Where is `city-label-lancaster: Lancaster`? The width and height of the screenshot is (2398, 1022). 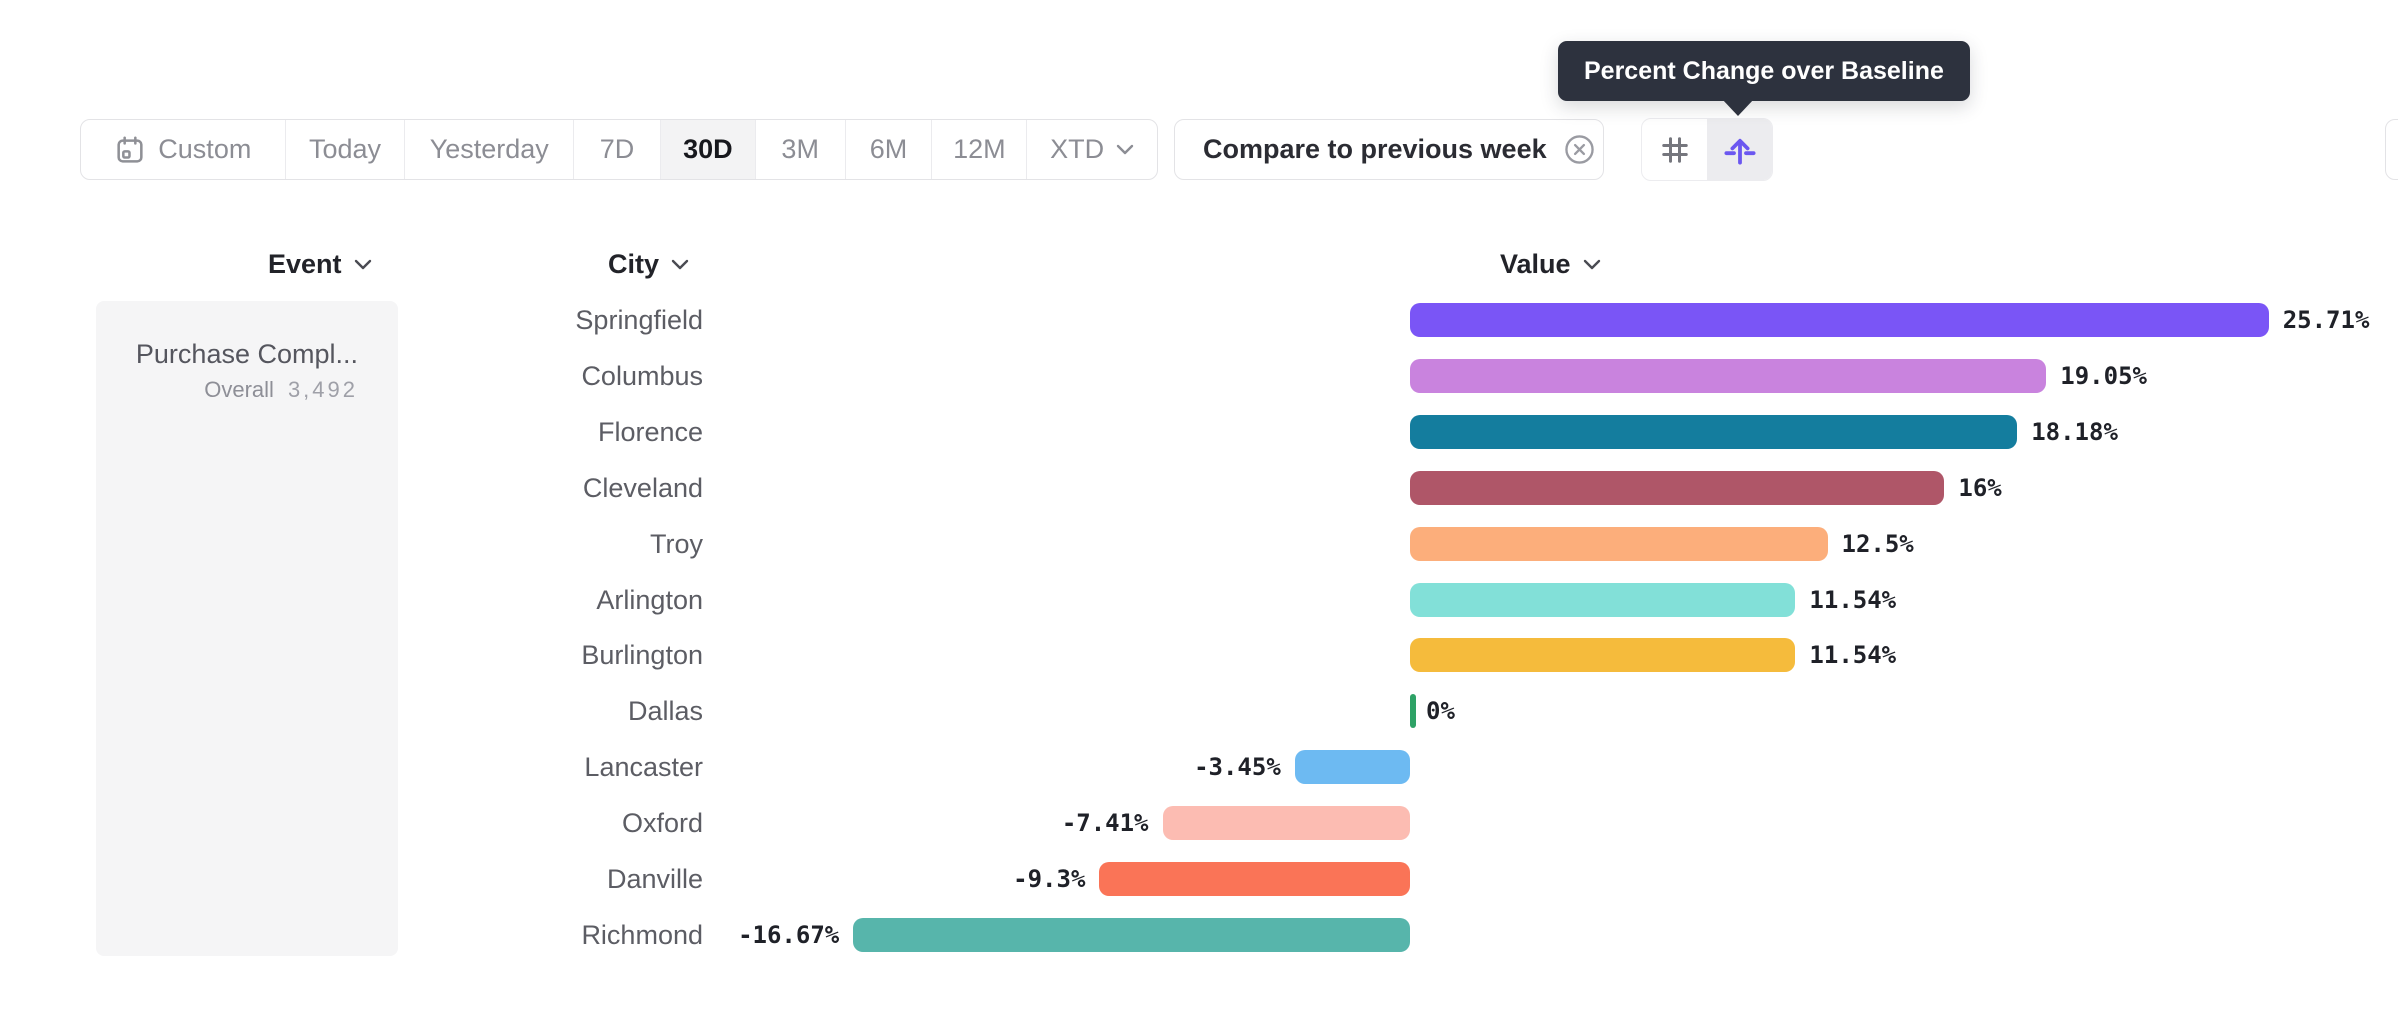 city-label-lancaster: Lancaster is located at coordinates (643, 767).